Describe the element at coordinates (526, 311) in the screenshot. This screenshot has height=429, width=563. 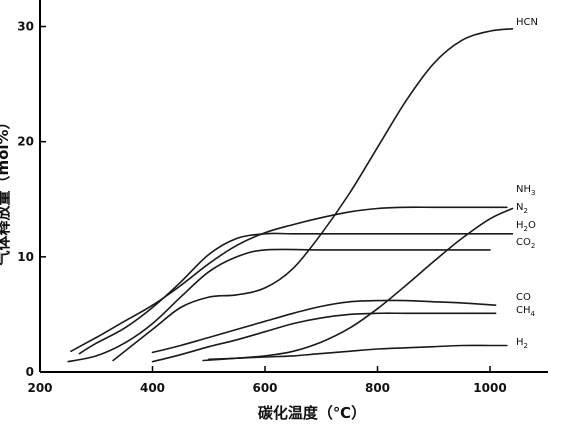
I see `series-label-ch4: CH4` at that location.